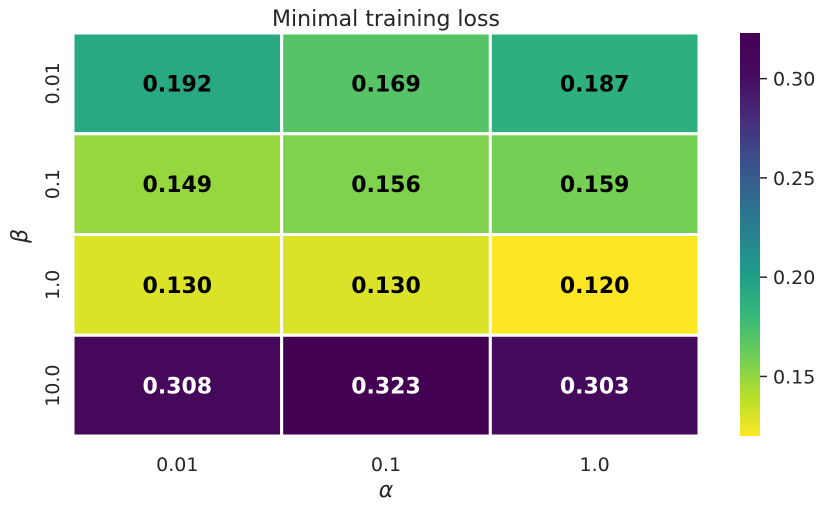  I want to click on x-tick-labels: 0.01 0.1 1.0, so click(383, 465).